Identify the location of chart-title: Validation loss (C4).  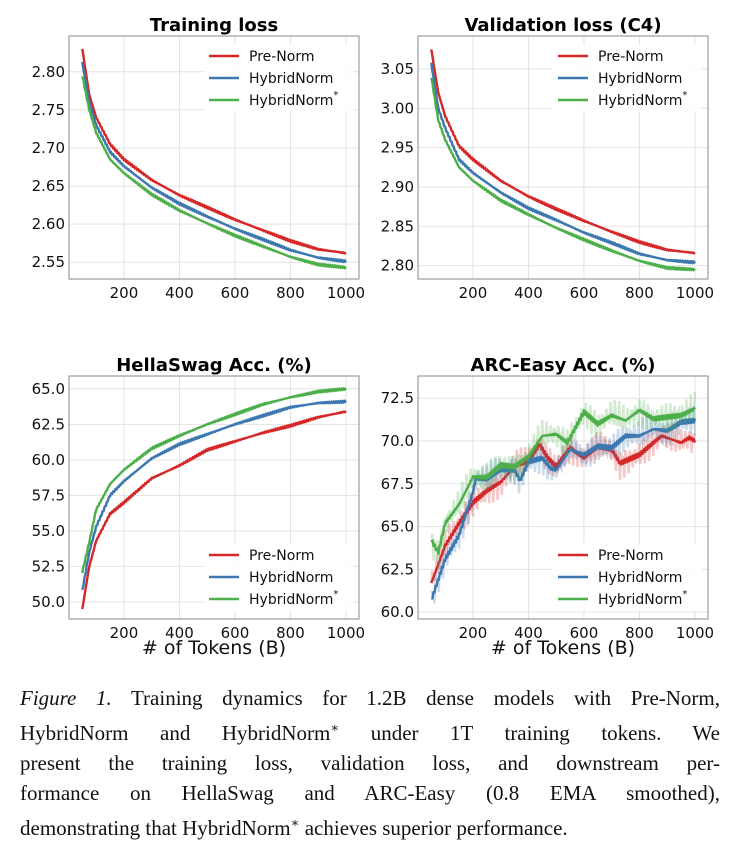
(562, 25).